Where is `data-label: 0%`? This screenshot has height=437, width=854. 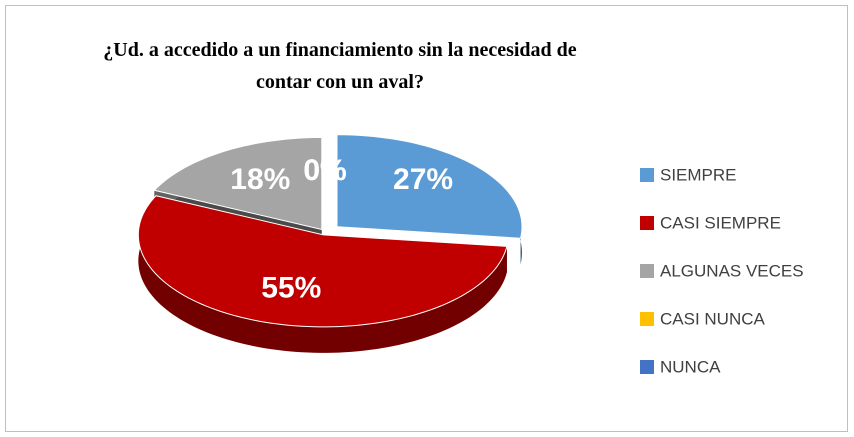
data-label: 0% is located at coordinates (324, 170).